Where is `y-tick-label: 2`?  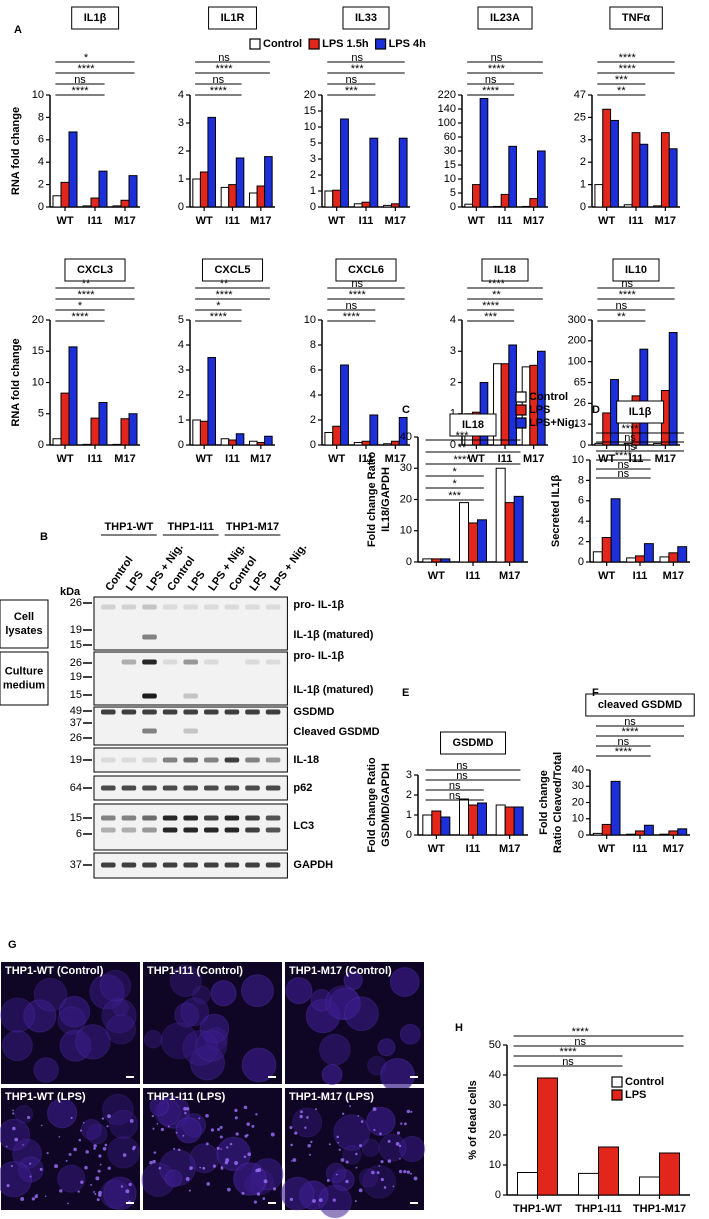 y-tick-label: 2 is located at coordinates (583, 162).